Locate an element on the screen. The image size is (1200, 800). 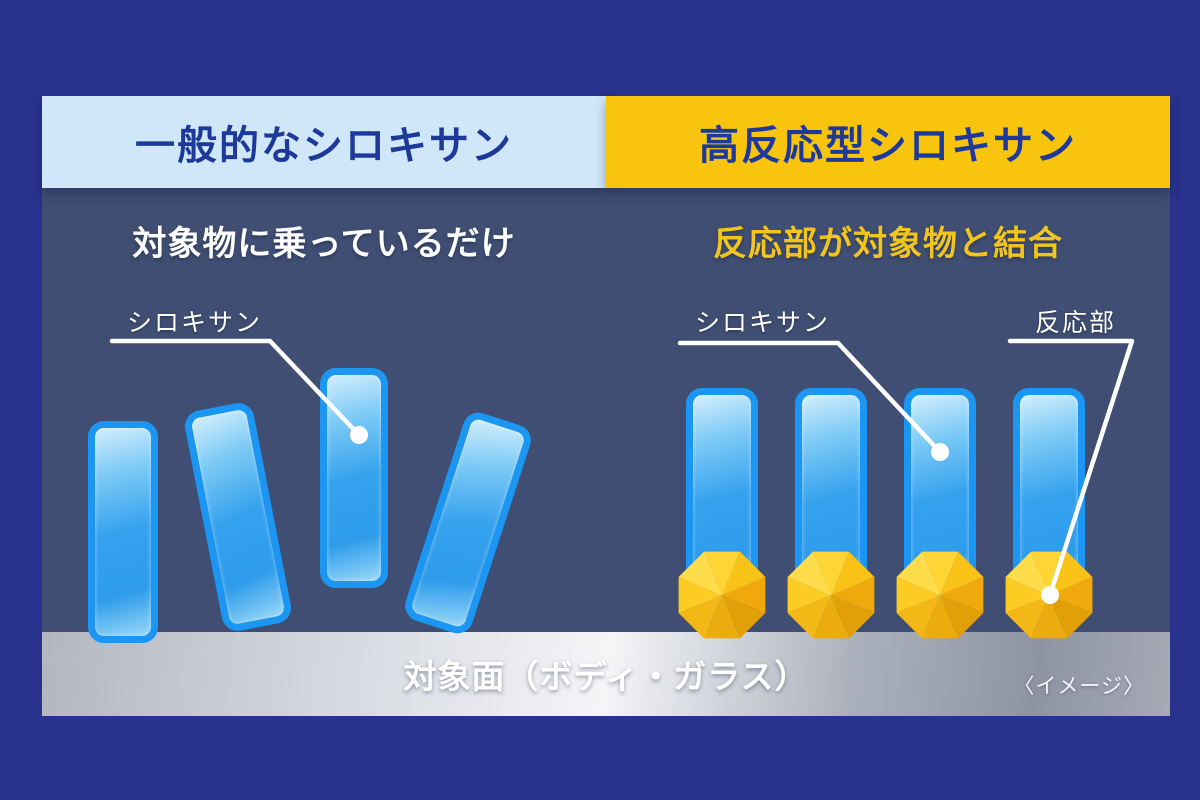
header-reactive-label: 高反応型シロキサン is located at coordinates (888, 146).